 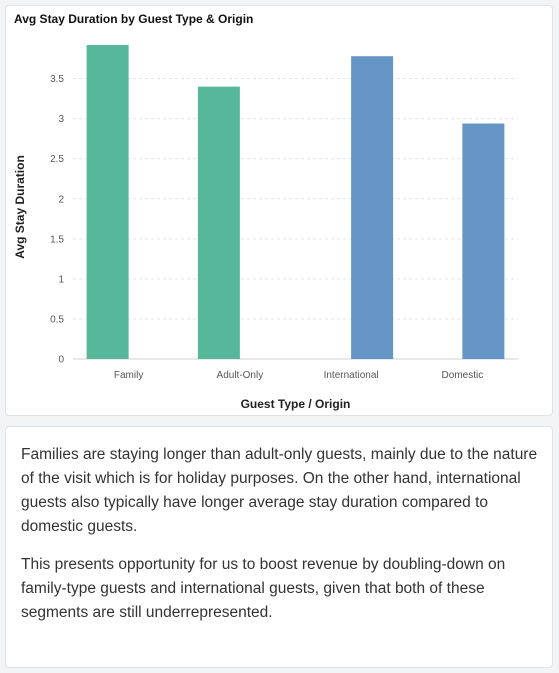 I want to click on y-tick-label: 2, so click(x=61, y=199).